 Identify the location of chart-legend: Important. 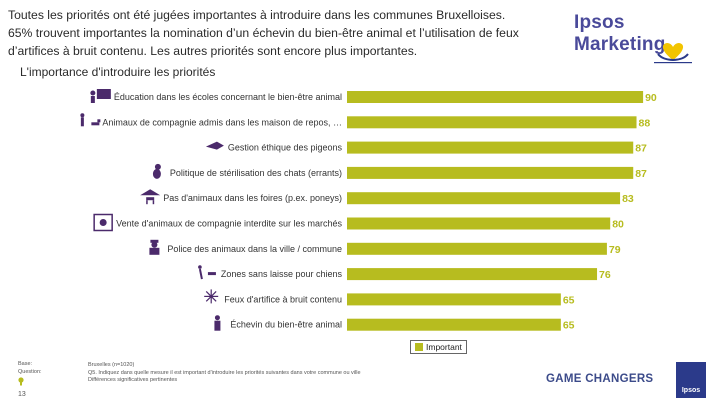
(438, 347).